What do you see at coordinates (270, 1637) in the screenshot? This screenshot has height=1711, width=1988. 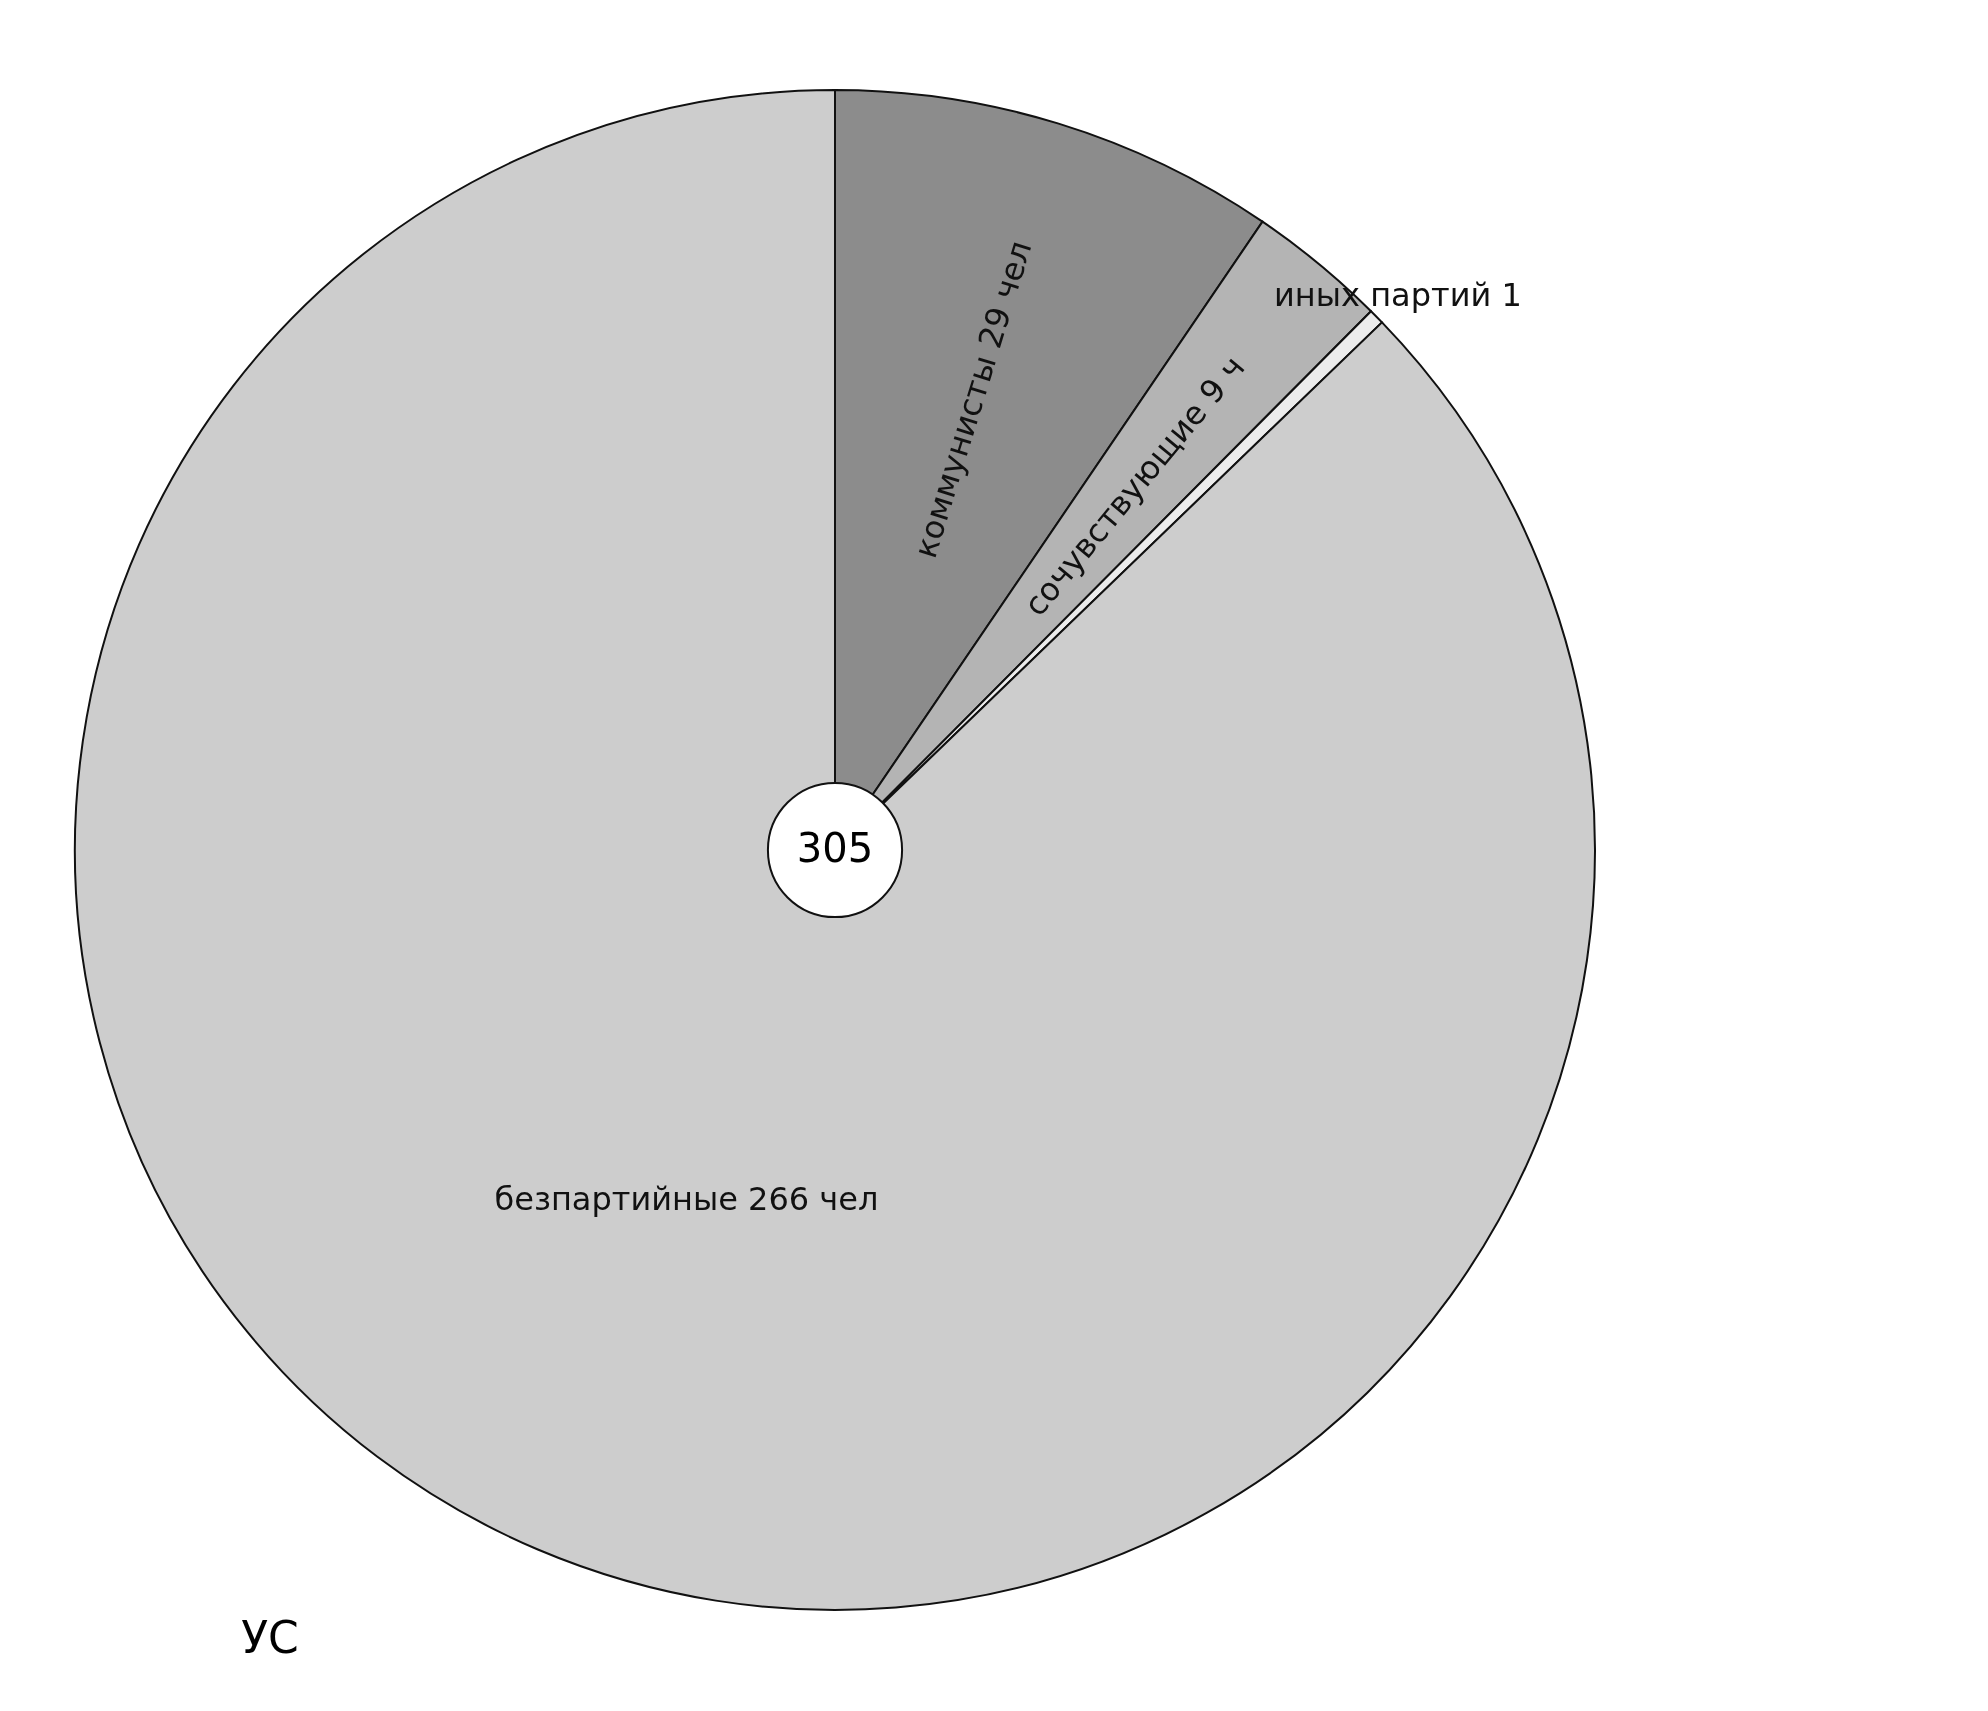 I see `text: УС` at bounding box center [270, 1637].